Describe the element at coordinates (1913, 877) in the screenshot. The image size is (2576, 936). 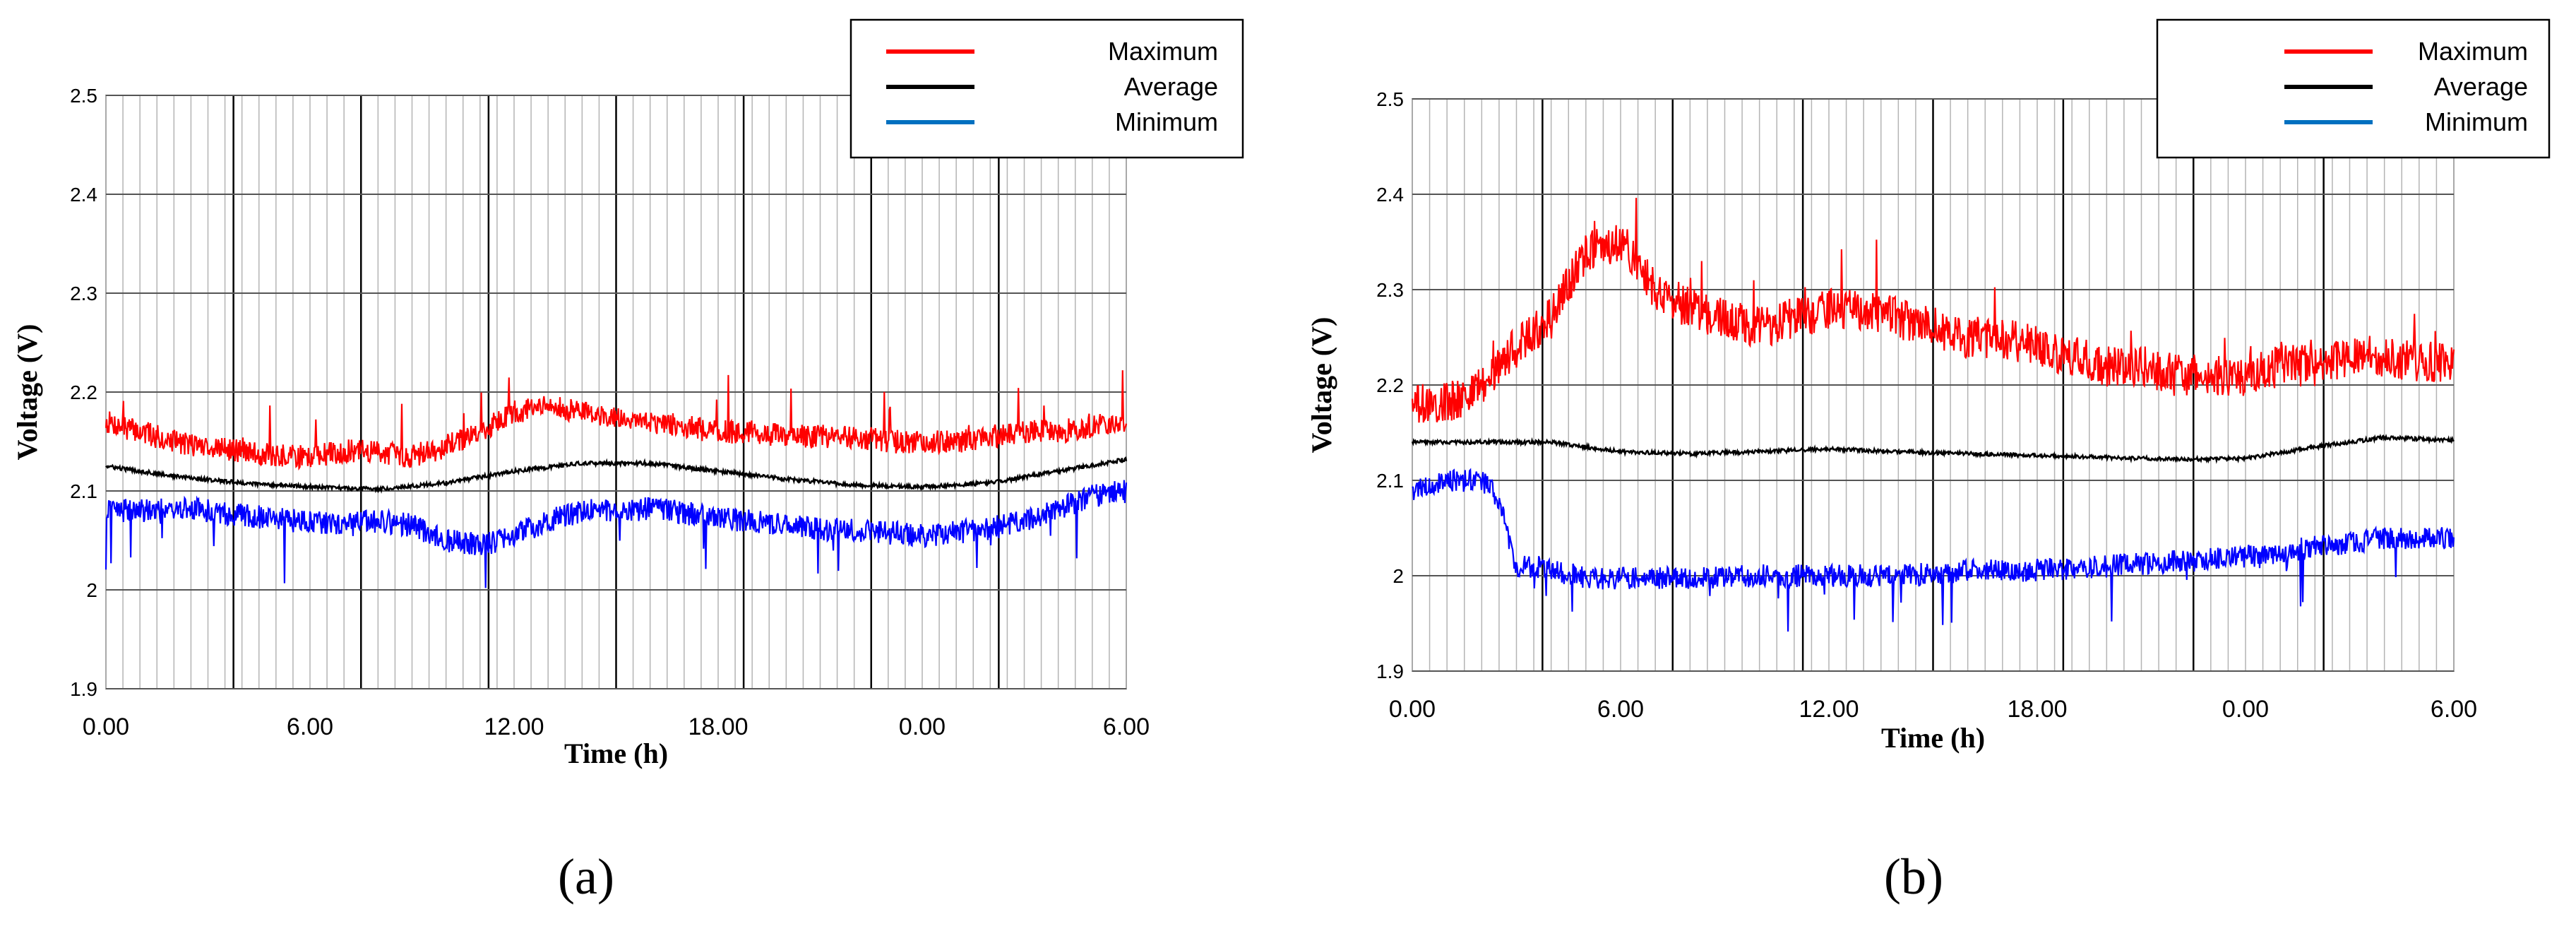
I see `panel-label-b: (b)` at that location.